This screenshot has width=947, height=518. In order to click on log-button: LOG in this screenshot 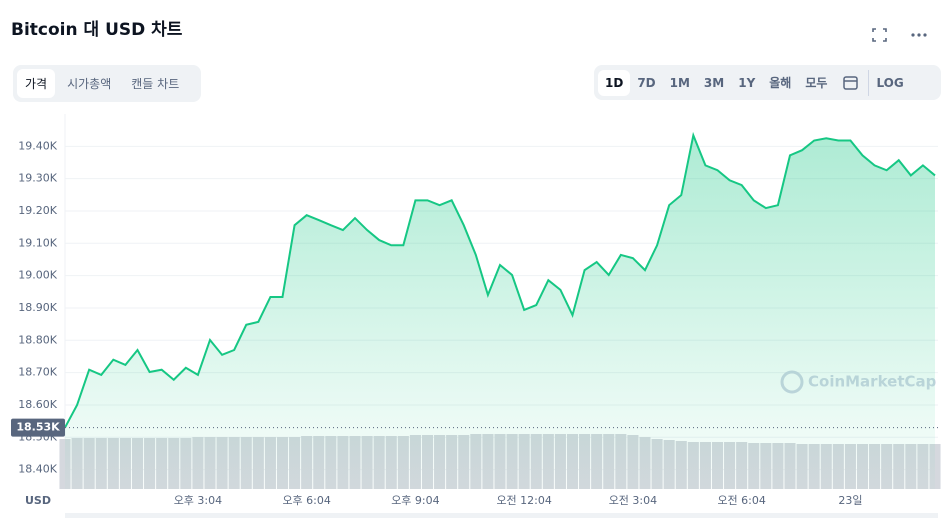, I will do `click(889, 82)`.